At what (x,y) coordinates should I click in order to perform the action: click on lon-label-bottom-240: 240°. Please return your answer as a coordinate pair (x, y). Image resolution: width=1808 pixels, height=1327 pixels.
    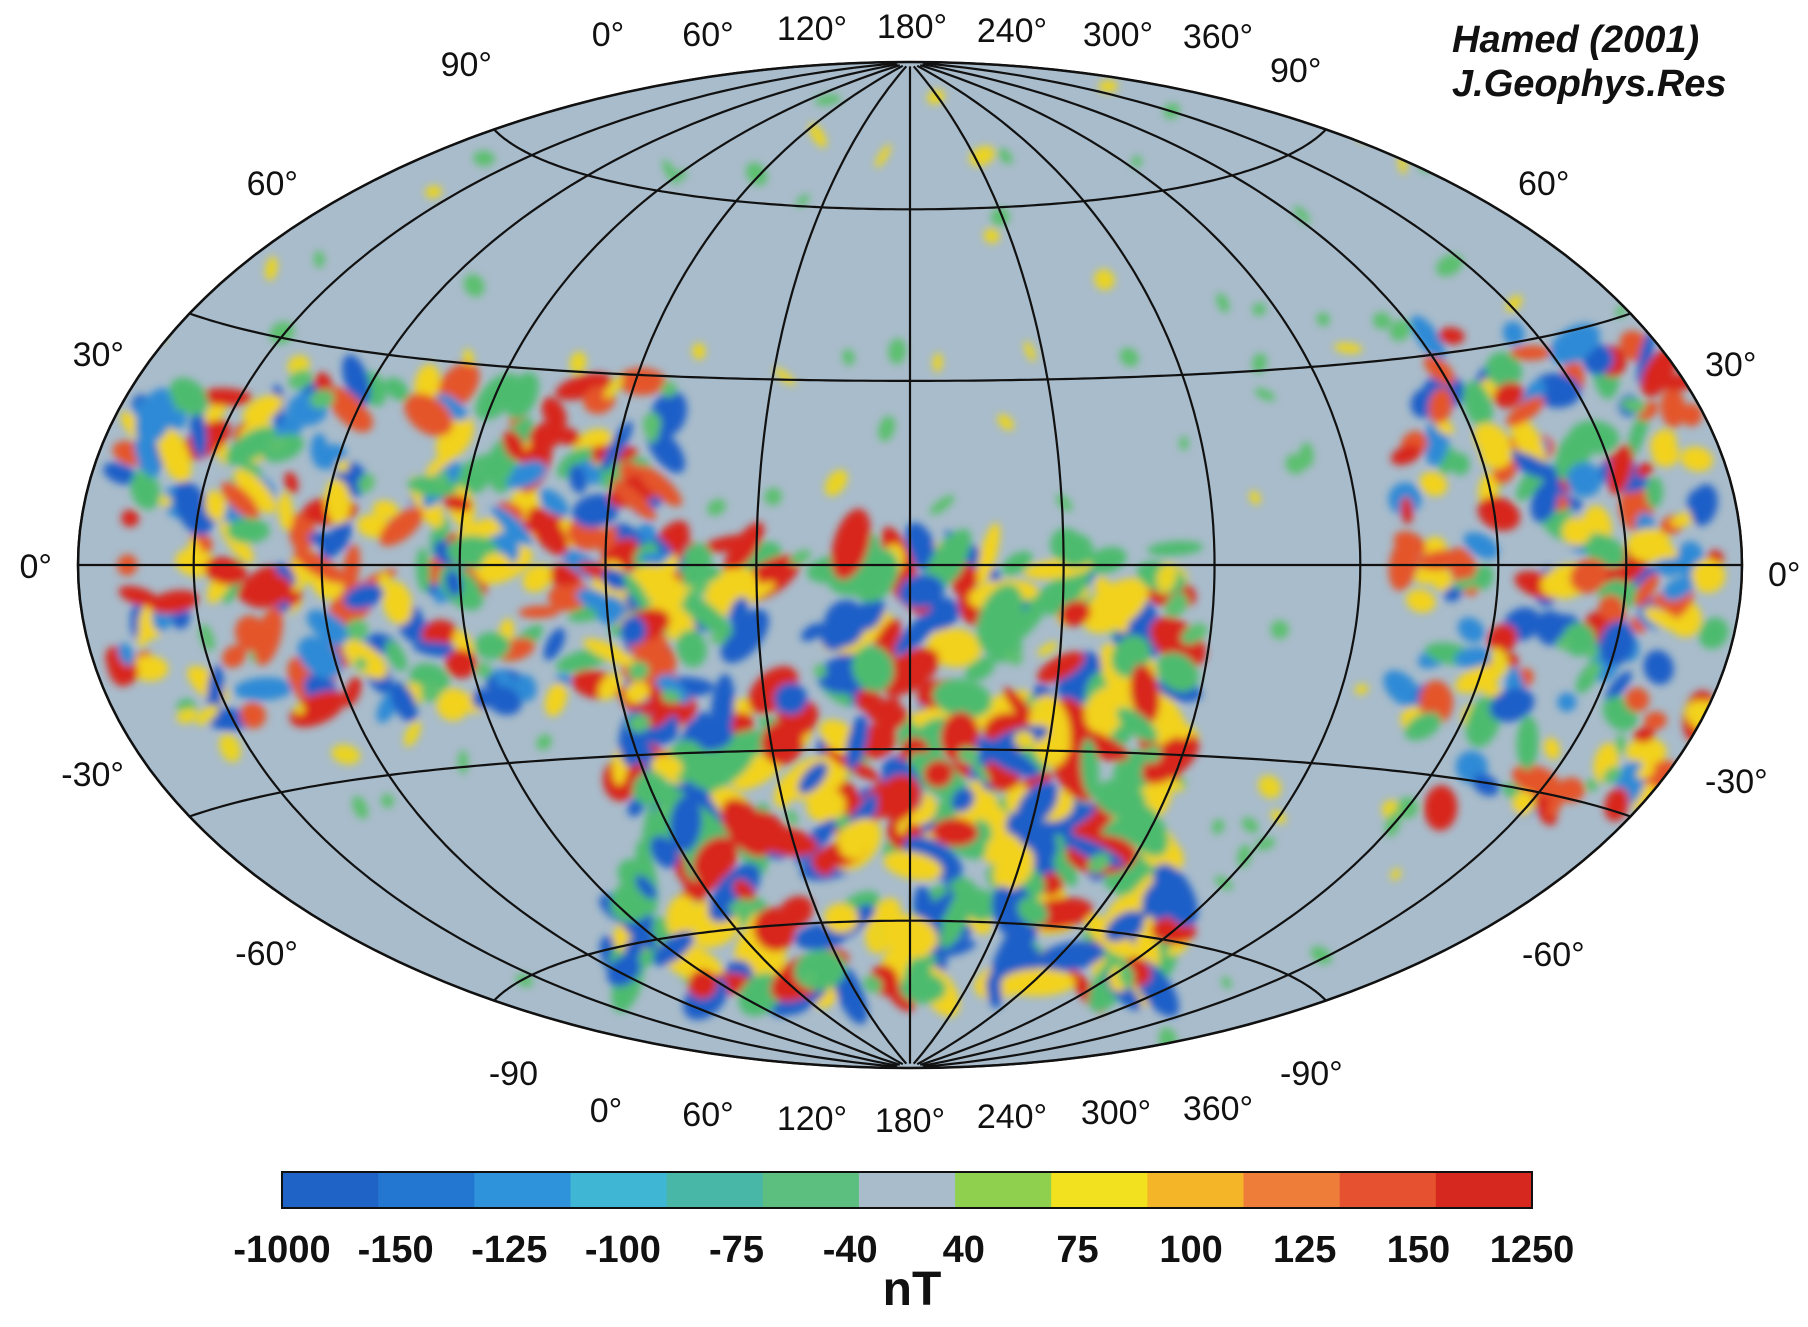
    Looking at the image, I should click on (1012, 1117).